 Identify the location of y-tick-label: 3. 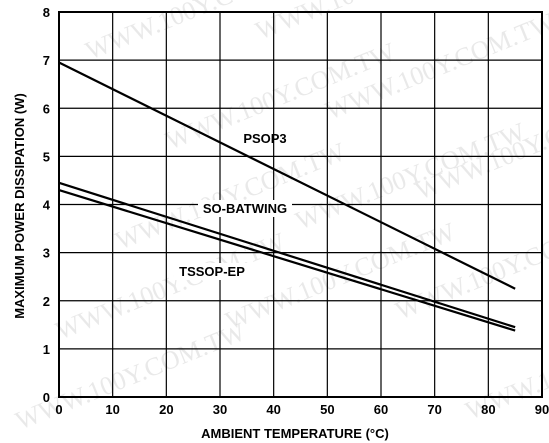
(46, 253).